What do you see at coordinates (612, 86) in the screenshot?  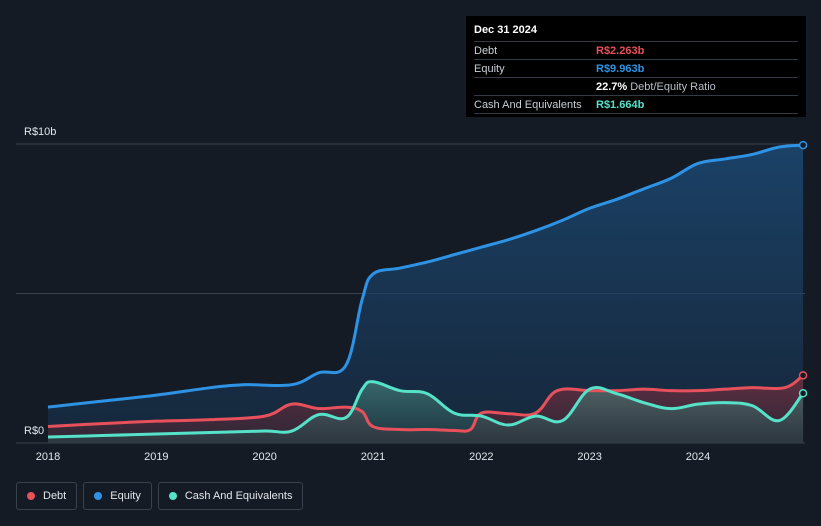 I see `tooltip-value-ratio: 22.7%` at bounding box center [612, 86].